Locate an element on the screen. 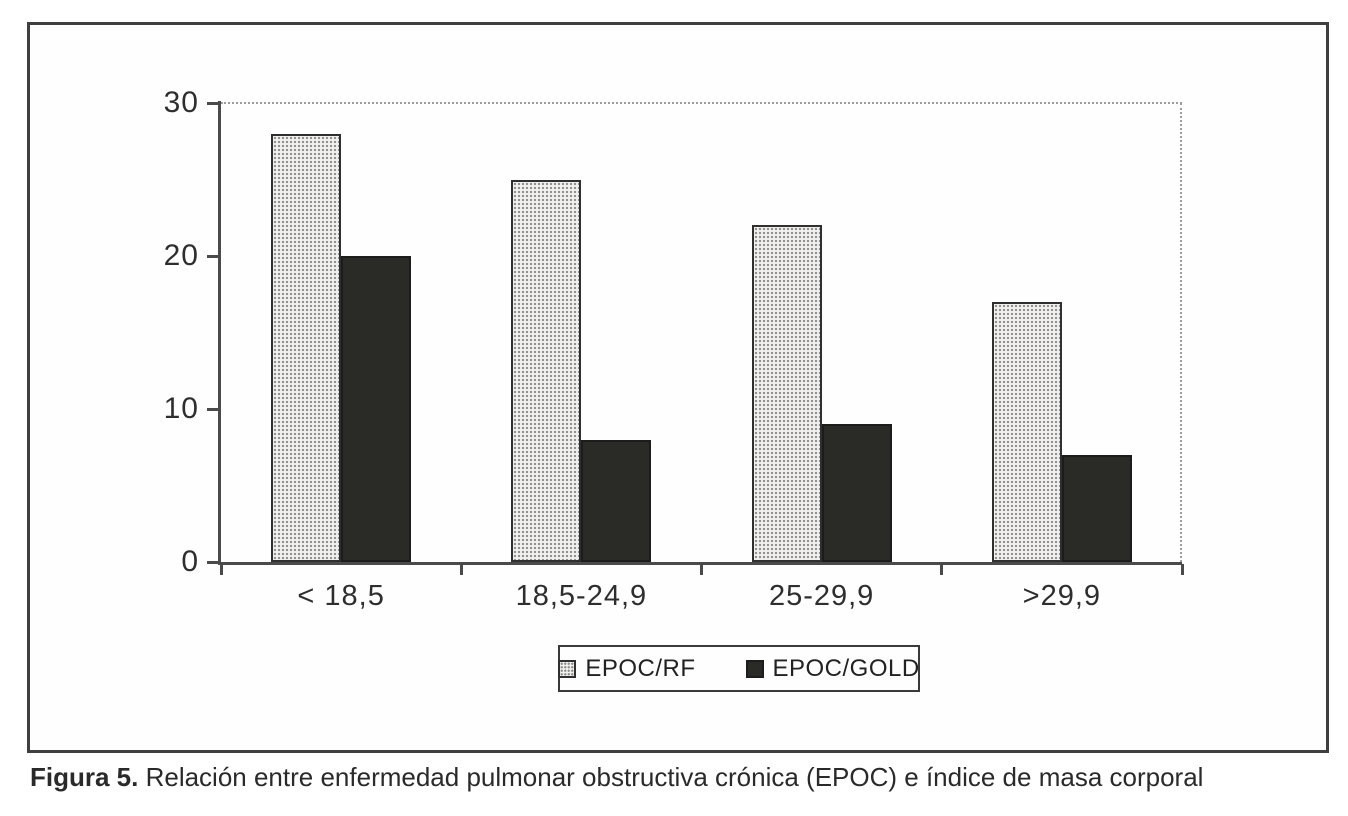 This screenshot has height=816, width=1348. x-category-label: 18,5-24,9 is located at coordinates (581, 596).